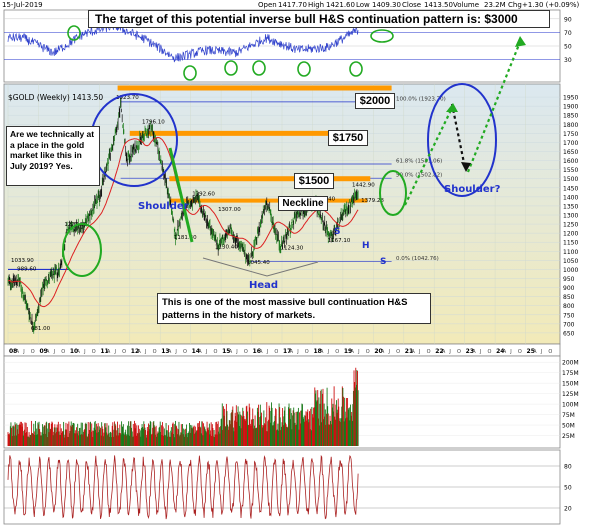  What do you see at coordinates (348, 138) in the screenshot?
I see `target-1750-label: $1750` at bounding box center [348, 138].